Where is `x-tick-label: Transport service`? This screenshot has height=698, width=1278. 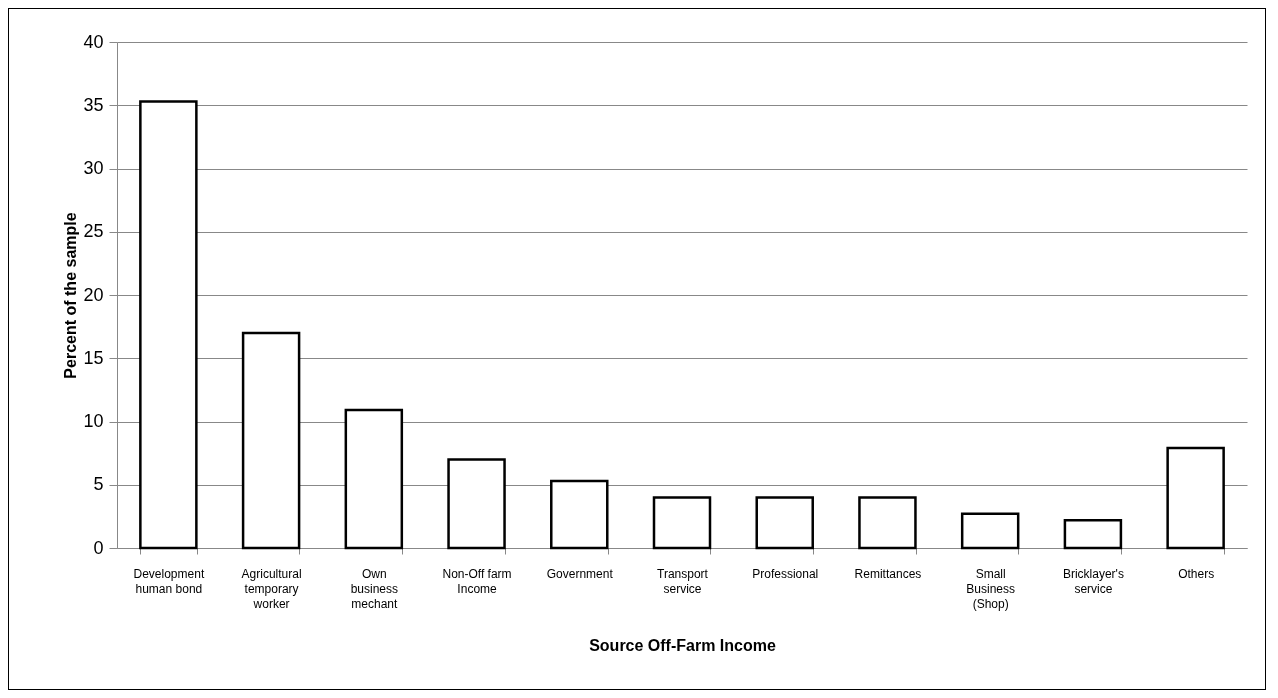 x-tick-label: Transport service is located at coordinates (683, 581).